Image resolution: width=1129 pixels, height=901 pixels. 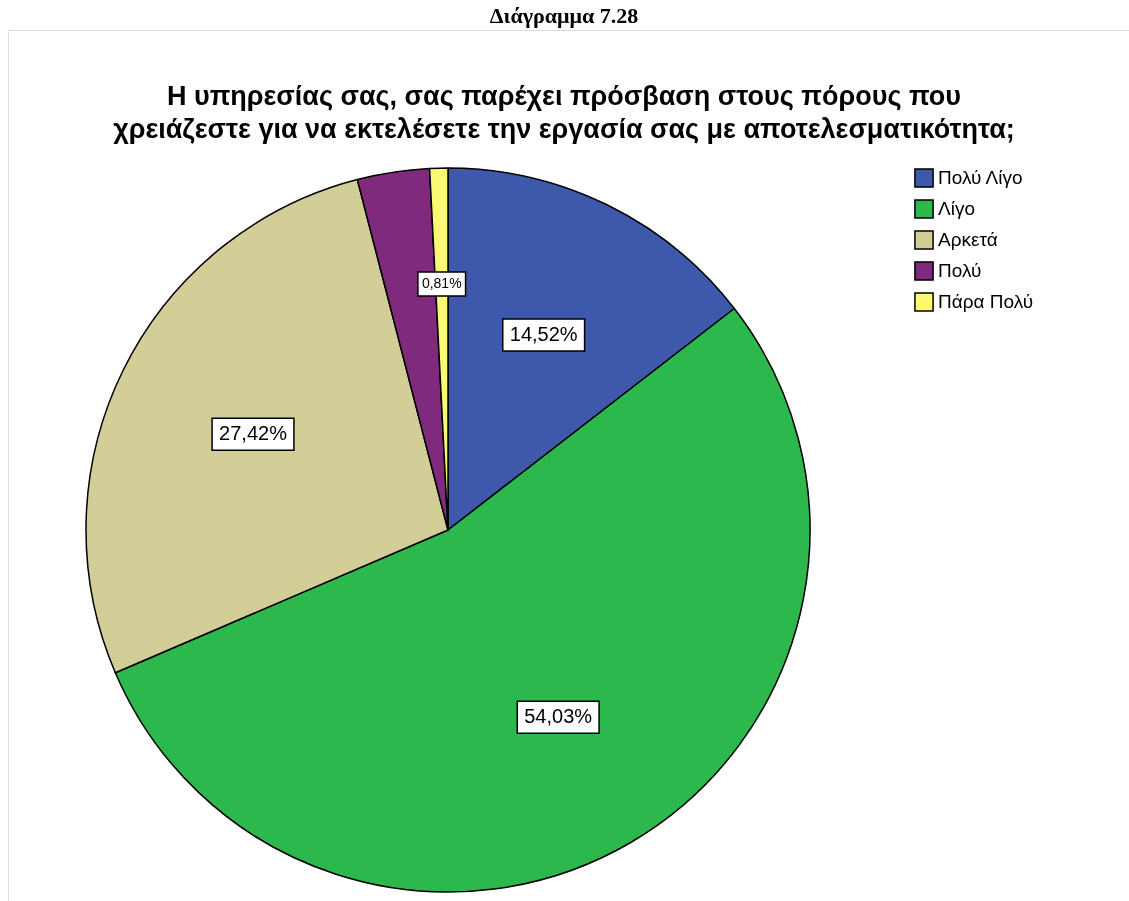 What do you see at coordinates (980, 177) in the screenshot?
I see `legend-label: Πολύ Λίγο` at bounding box center [980, 177].